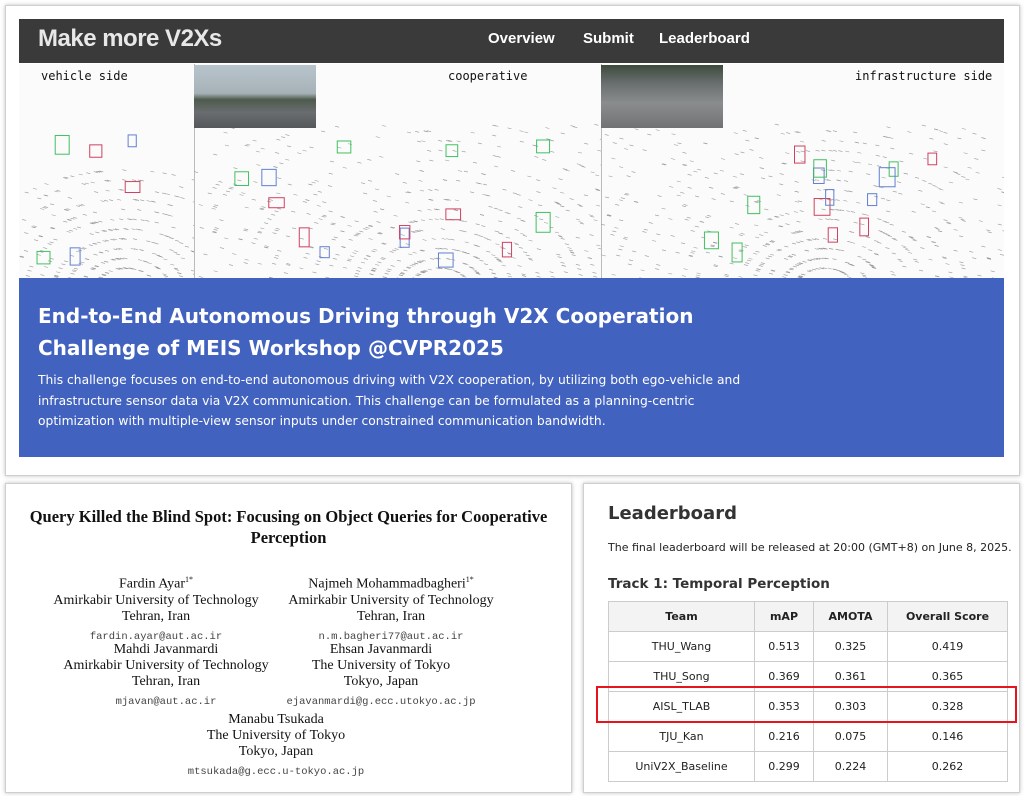 The width and height of the screenshot is (1024, 796). What do you see at coordinates (672, 513) in the screenshot?
I see `leaderboard-title: Leaderboard` at bounding box center [672, 513].